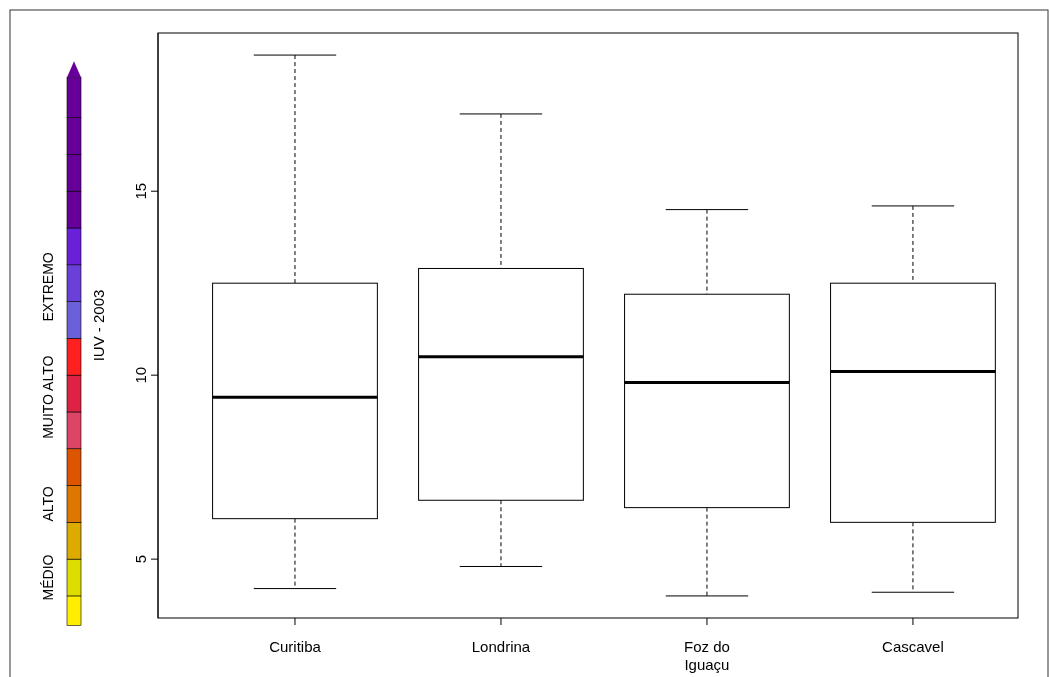 The height and width of the screenshot is (677, 1050). Describe the element at coordinates (140, 191) in the screenshot. I see `y-tick-label: 15` at that location.